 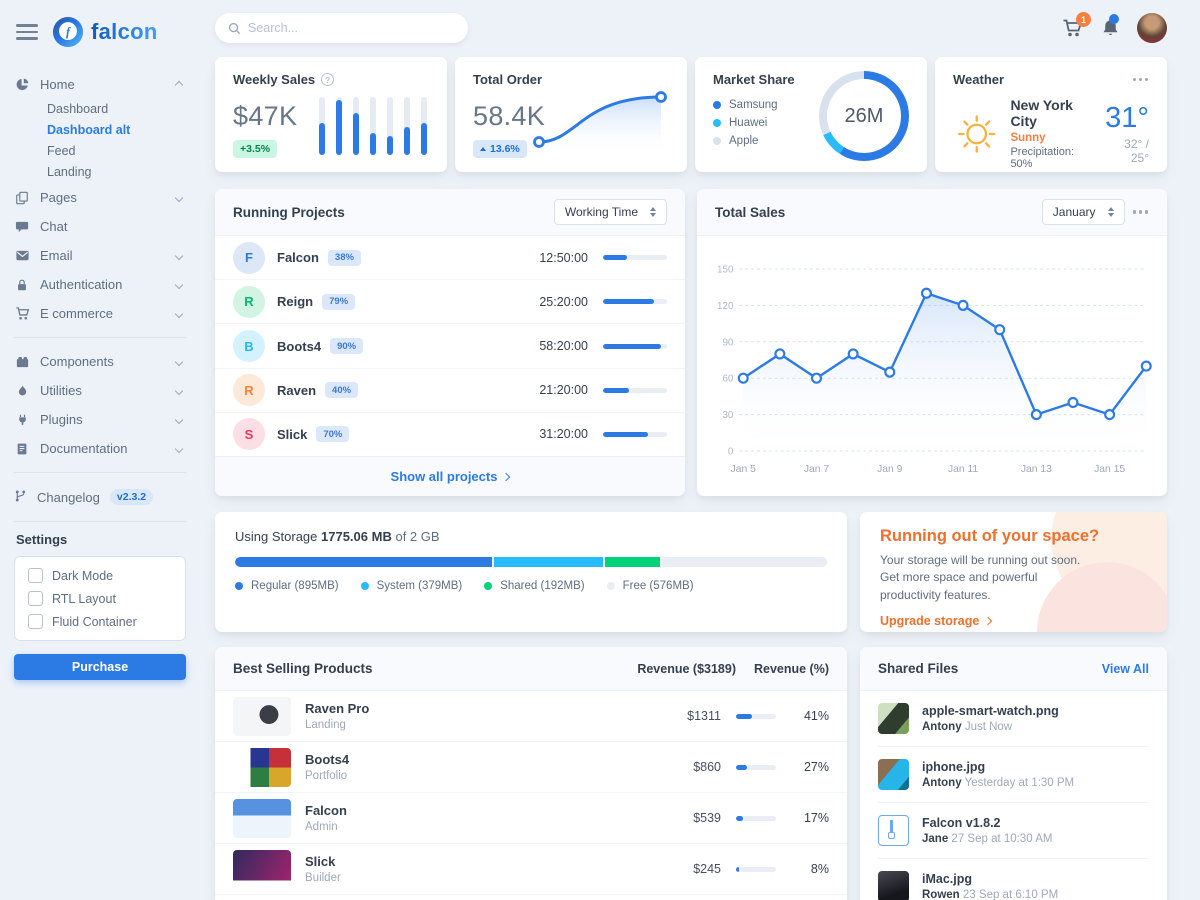 What do you see at coordinates (100, 575) in the screenshot?
I see `dark-mode-toggle: Dark Mode` at bounding box center [100, 575].